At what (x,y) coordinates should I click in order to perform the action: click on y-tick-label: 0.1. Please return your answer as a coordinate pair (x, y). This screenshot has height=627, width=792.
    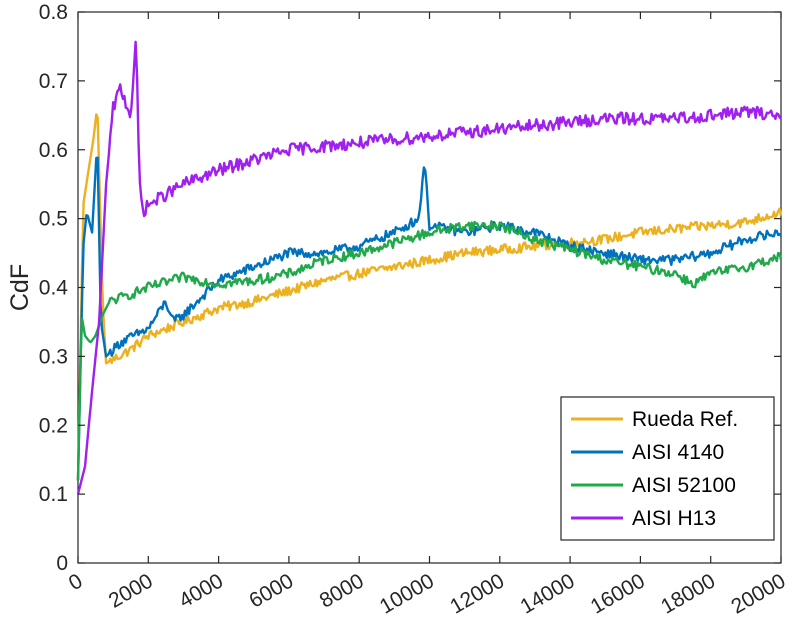
    Looking at the image, I should click on (53, 494).